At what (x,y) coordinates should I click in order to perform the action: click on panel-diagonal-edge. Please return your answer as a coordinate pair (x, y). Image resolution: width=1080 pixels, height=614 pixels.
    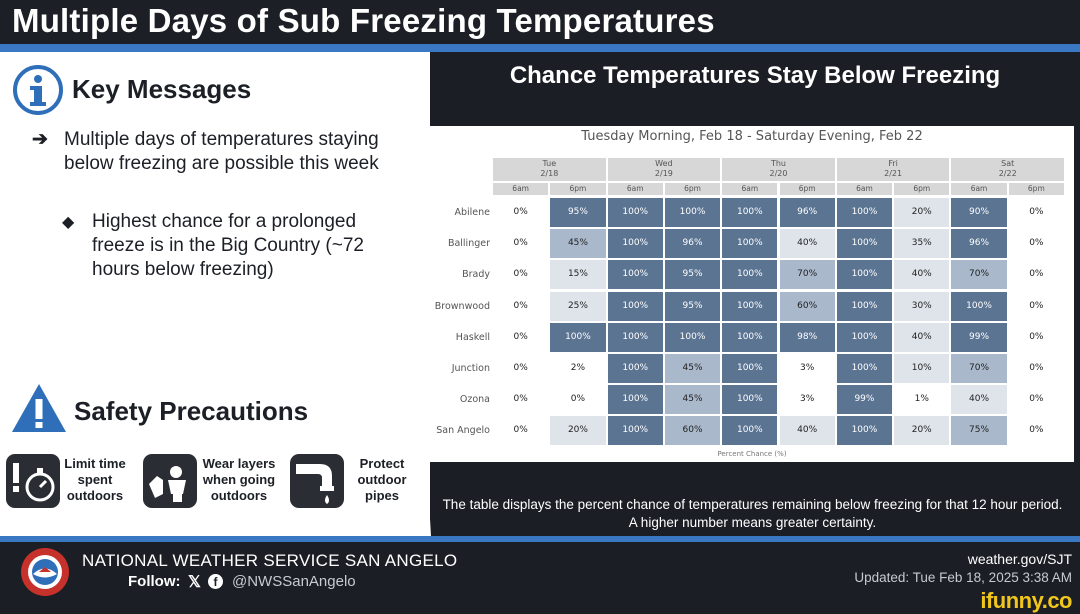
    Looking at the image, I should click on (417, 294).